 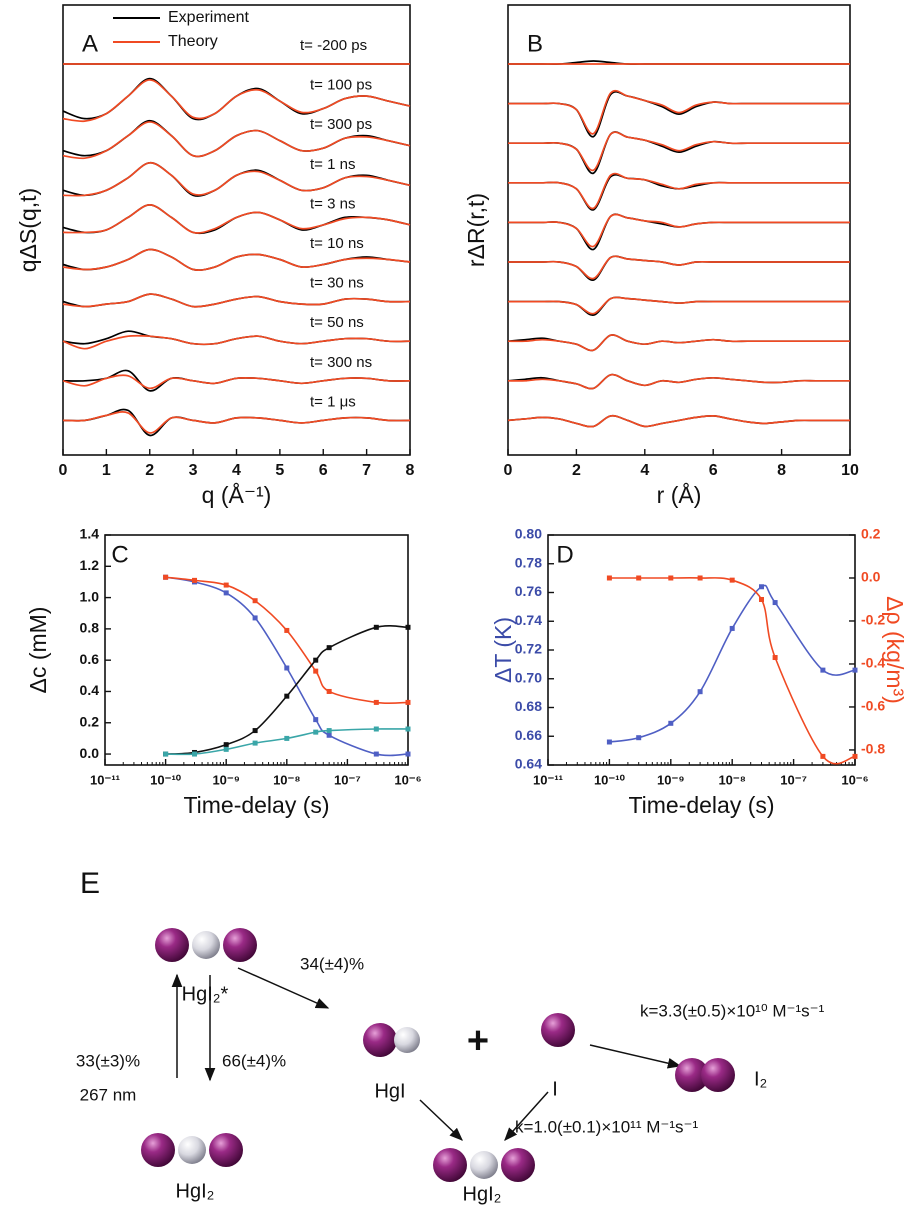 I want to click on x-tick-label: 10, so click(x=850, y=470).